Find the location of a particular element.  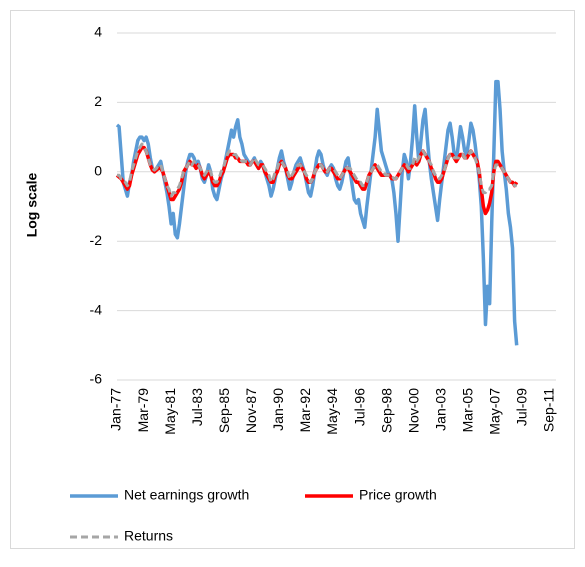

y-tick-label: 4 is located at coordinates (98, 32).